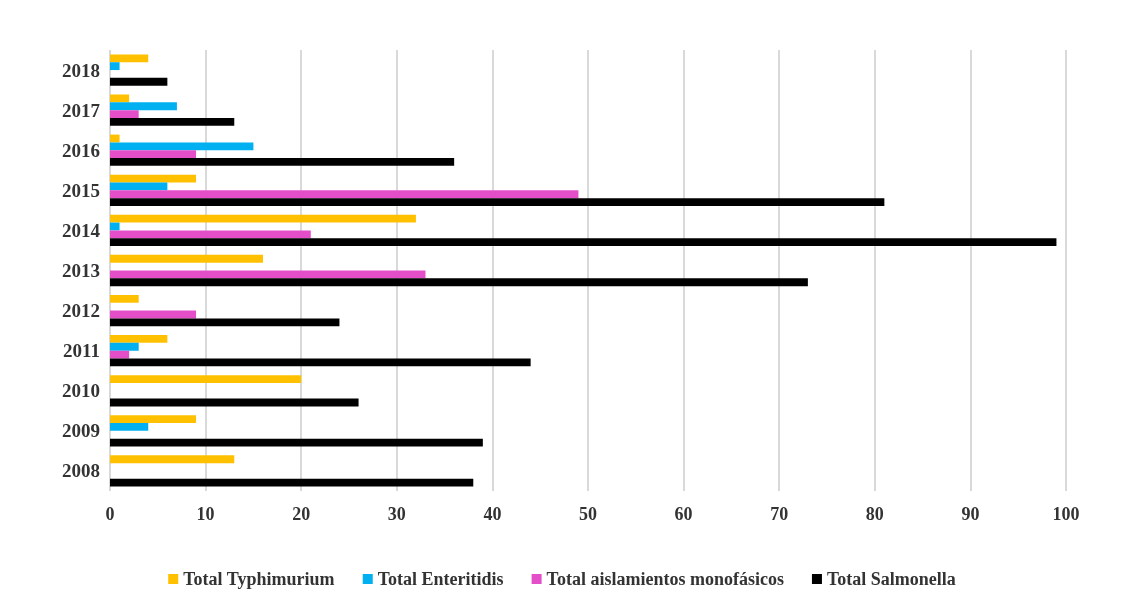 This screenshot has height=603, width=1124. Describe the element at coordinates (205, 514) in the screenshot. I see `x-tick-label: 10` at that location.